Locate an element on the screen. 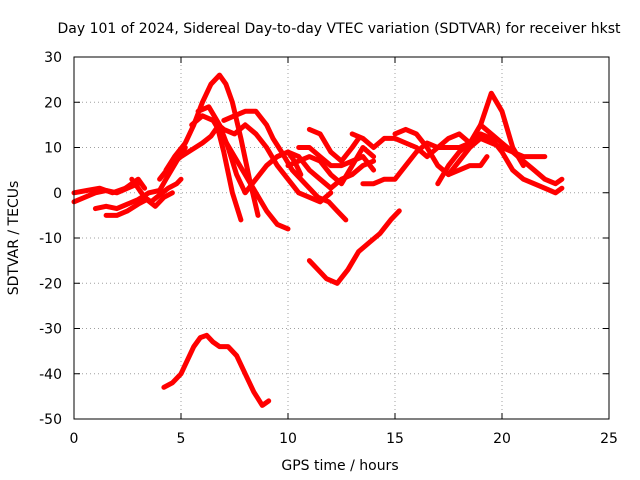 The width and height of the screenshot is (640, 480). x-tick-label: 10 is located at coordinates (288, 439).